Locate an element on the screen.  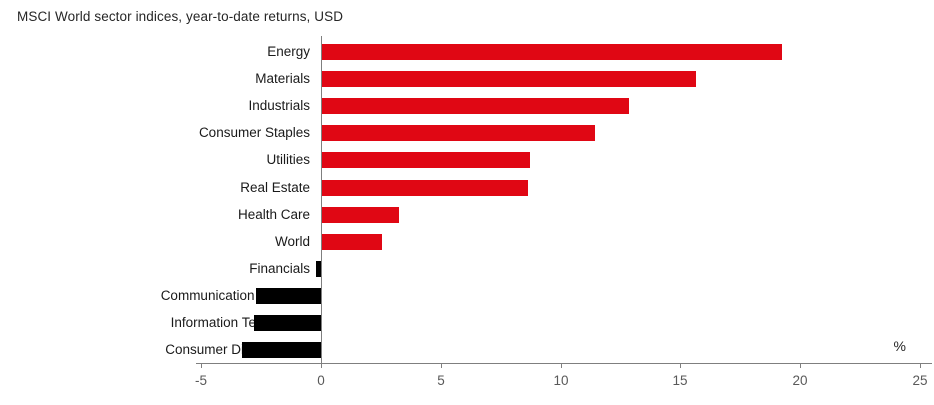
x-axis-line is located at coordinates (564, 363).